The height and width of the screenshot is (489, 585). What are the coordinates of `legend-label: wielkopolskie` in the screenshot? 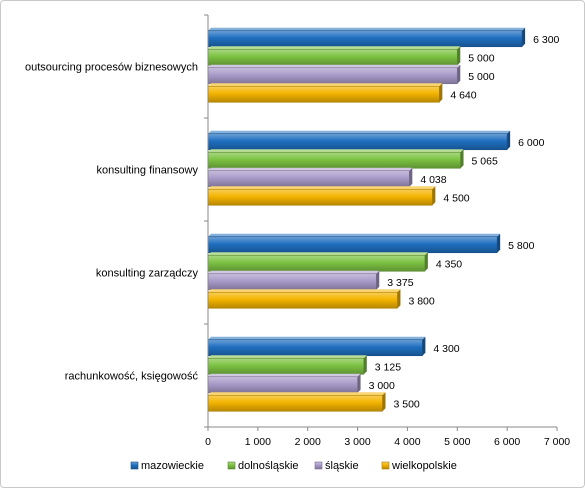 It's located at (424, 466).